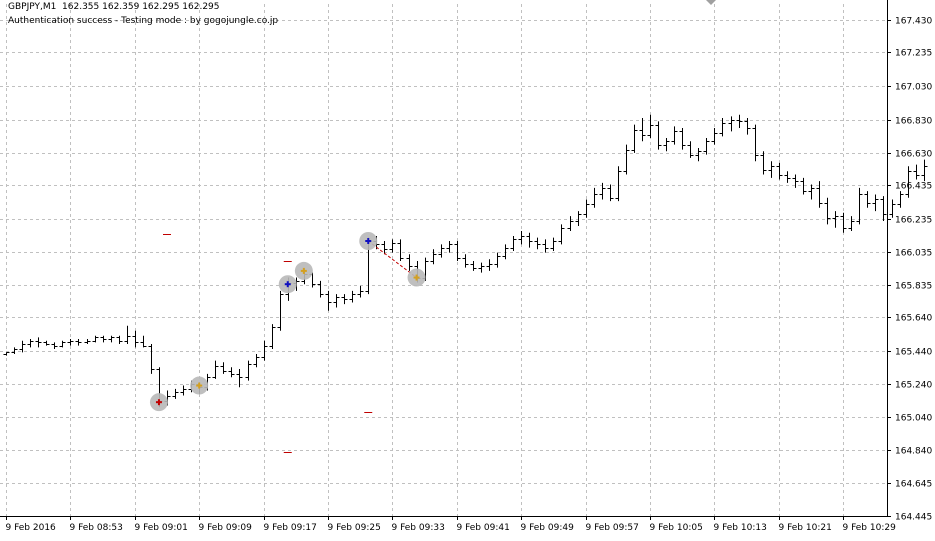 Image resolution: width=935 pixels, height=541 pixels. I want to click on trade-marker-sell, so click(158, 402).